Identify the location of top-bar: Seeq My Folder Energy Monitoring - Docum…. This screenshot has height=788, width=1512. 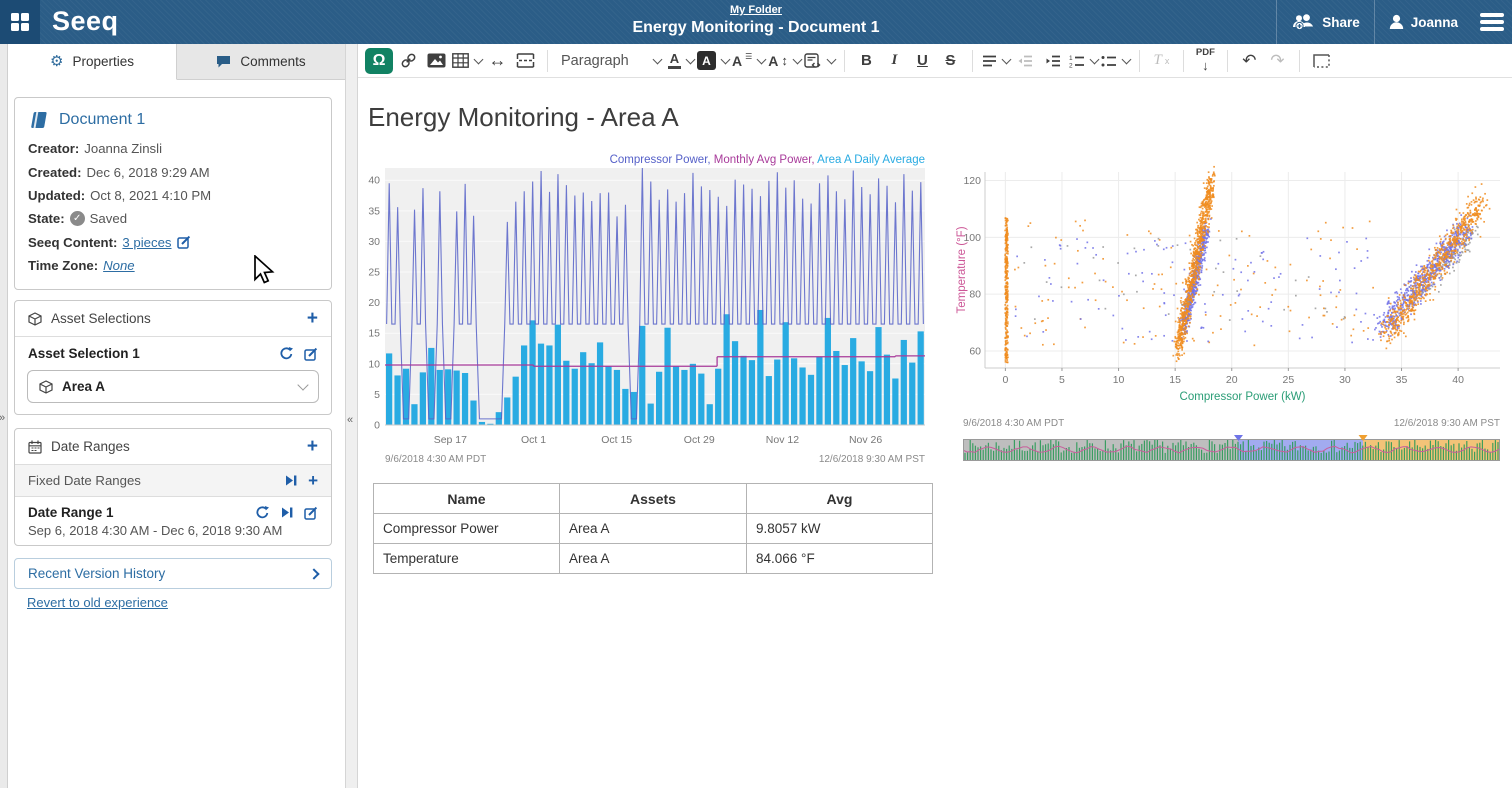
(756, 22).